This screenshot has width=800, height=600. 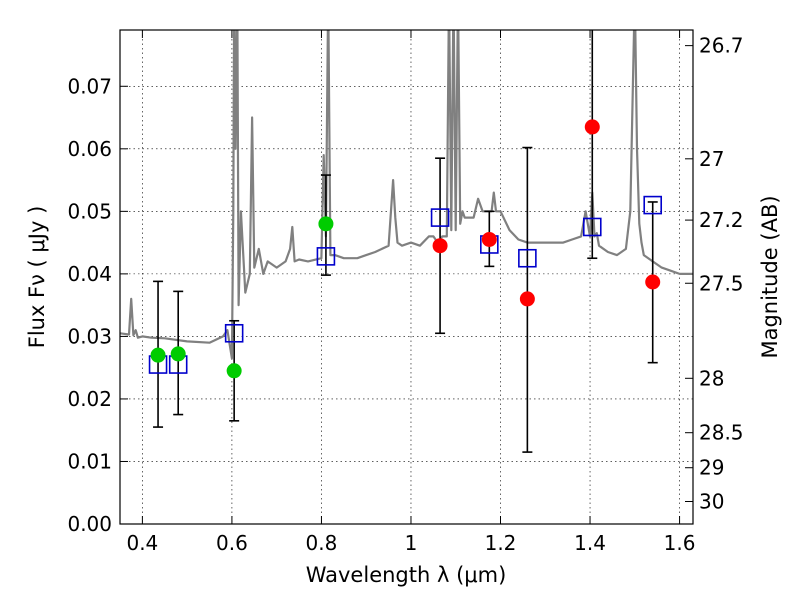 What do you see at coordinates (501, 543) in the screenshot?
I see `x-tick-label: 1.2` at bounding box center [501, 543].